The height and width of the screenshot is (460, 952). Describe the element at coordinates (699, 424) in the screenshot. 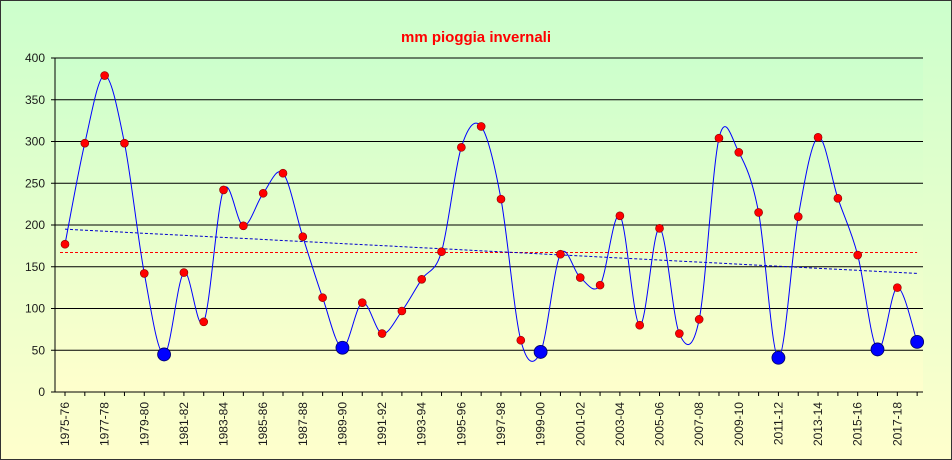

I see `x-tick-label: 2007-08` at that location.